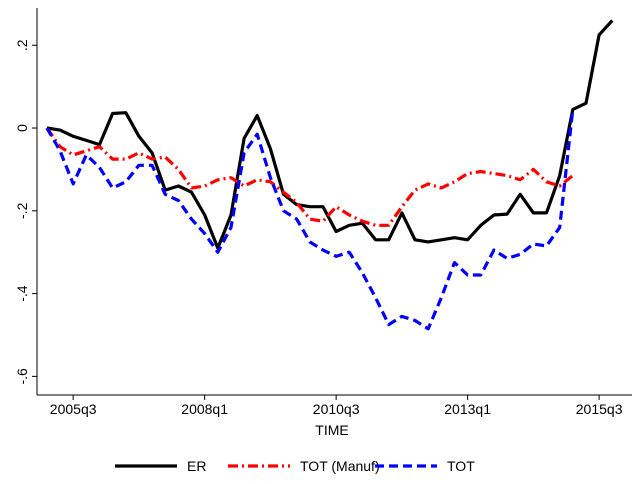 Image resolution: width=635 pixels, height=484 pixels. Describe the element at coordinates (73, 409) in the screenshot. I see `x-tick-label: 2005q3` at that location.